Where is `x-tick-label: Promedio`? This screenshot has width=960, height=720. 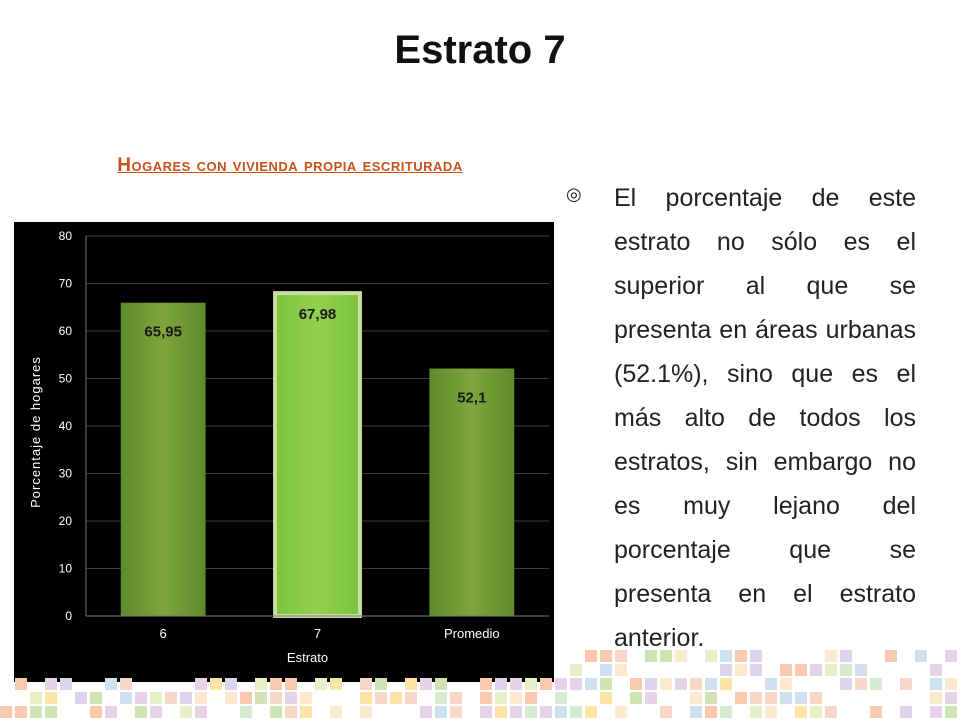
x-tick-label: Promedio is located at coordinates (472, 633).